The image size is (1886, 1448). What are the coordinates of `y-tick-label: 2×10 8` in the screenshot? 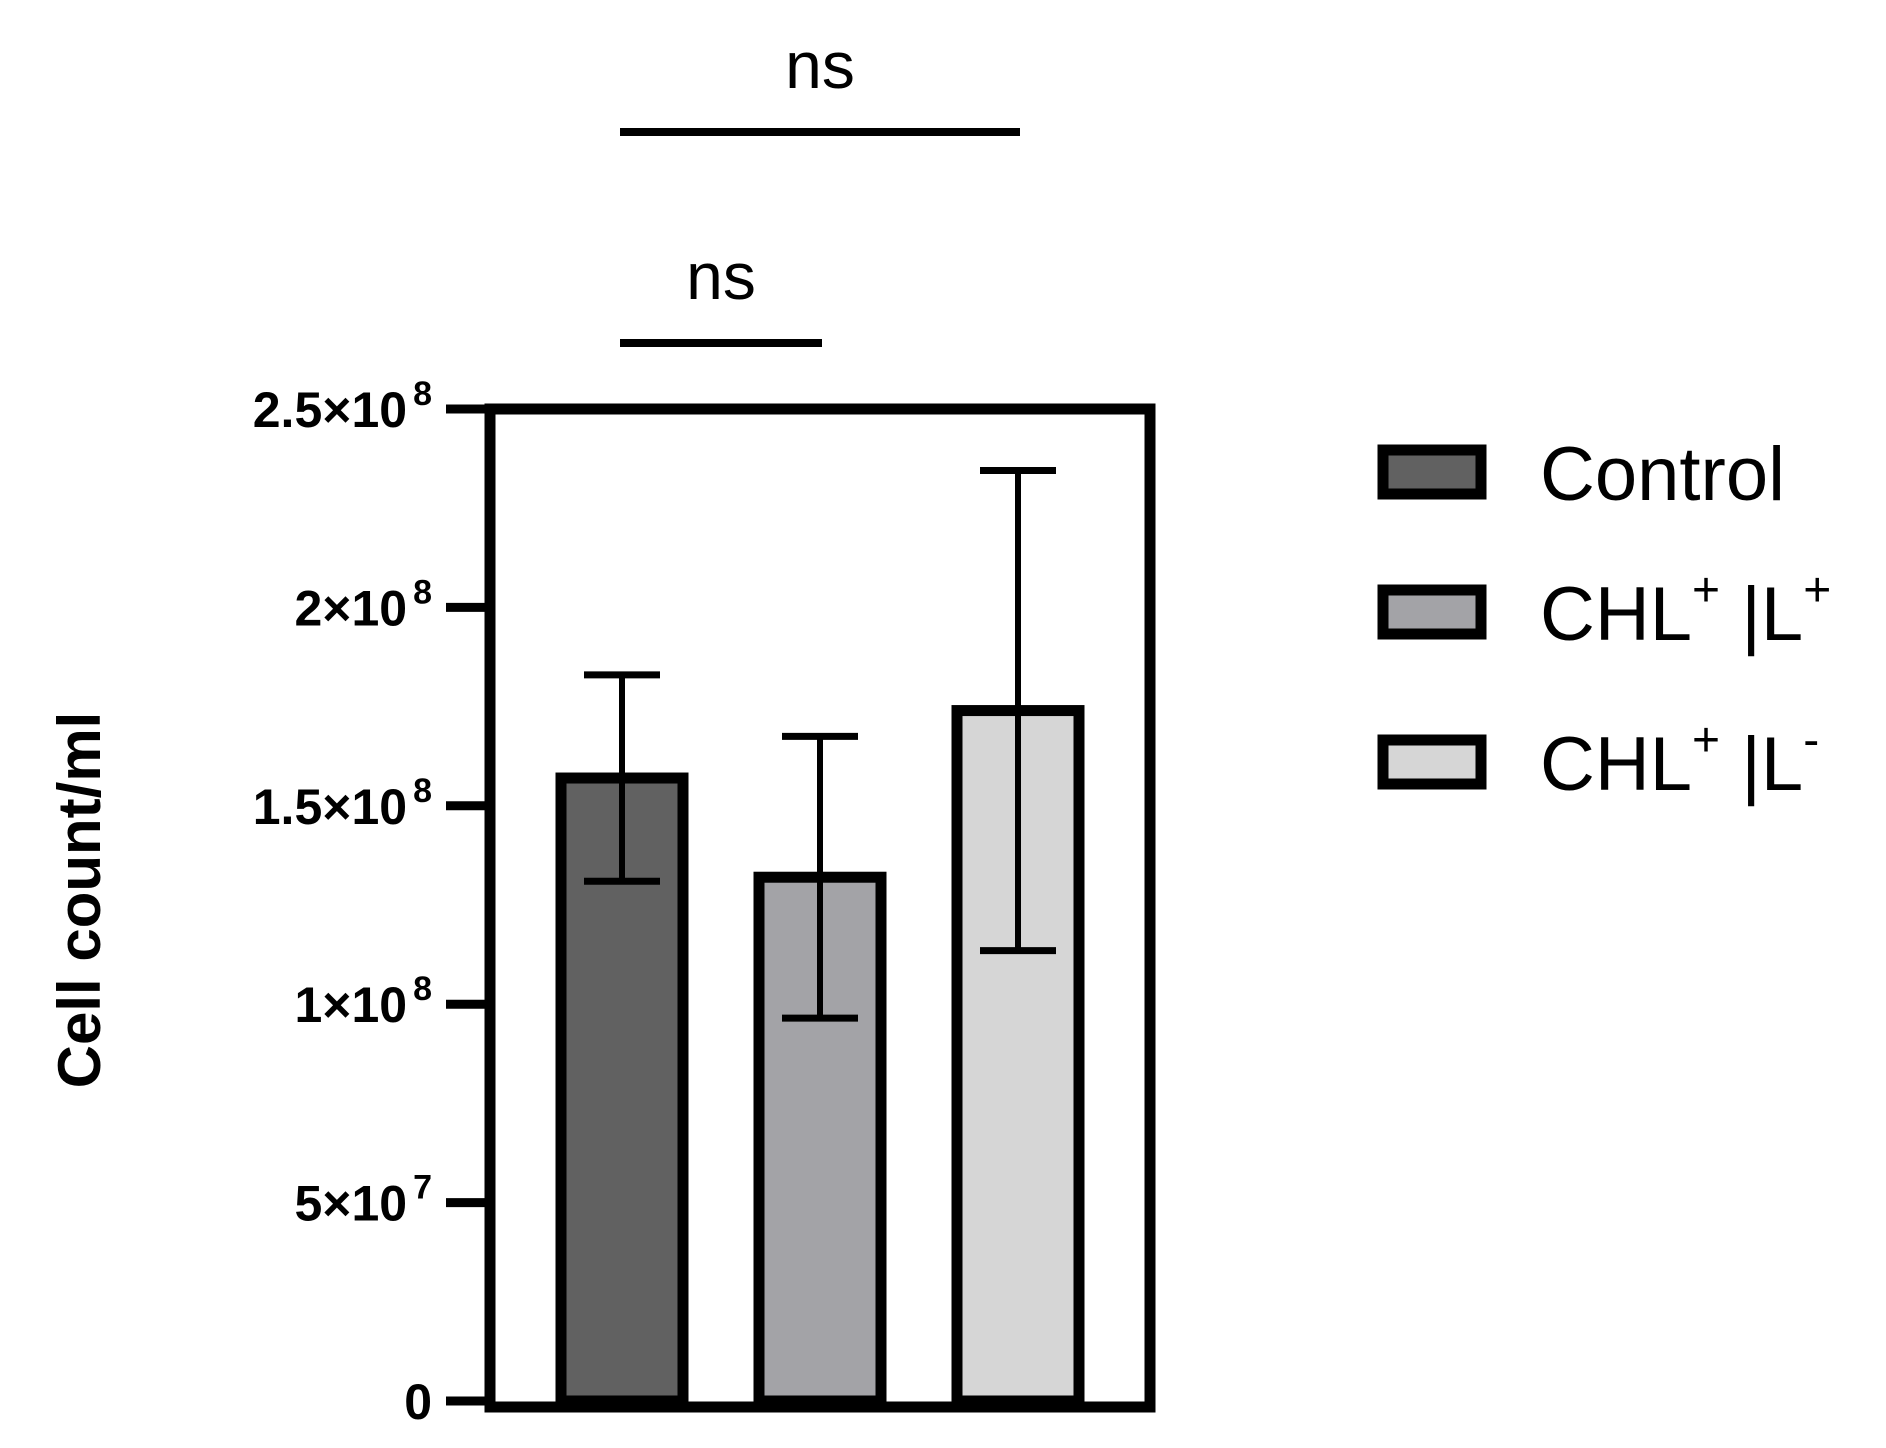 It's located at (363, 604).